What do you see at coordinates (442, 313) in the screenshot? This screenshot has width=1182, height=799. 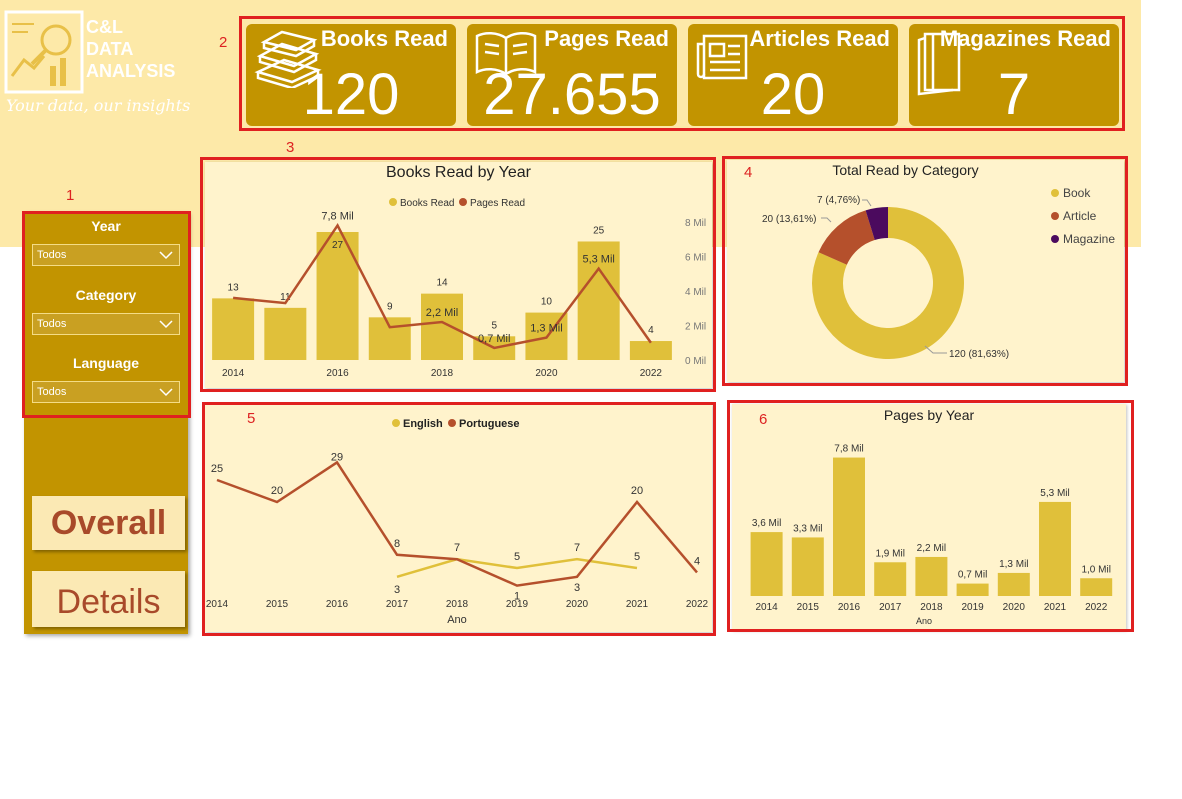 I see `line-label: 2,2 Mil` at bounding box center [442, 313].